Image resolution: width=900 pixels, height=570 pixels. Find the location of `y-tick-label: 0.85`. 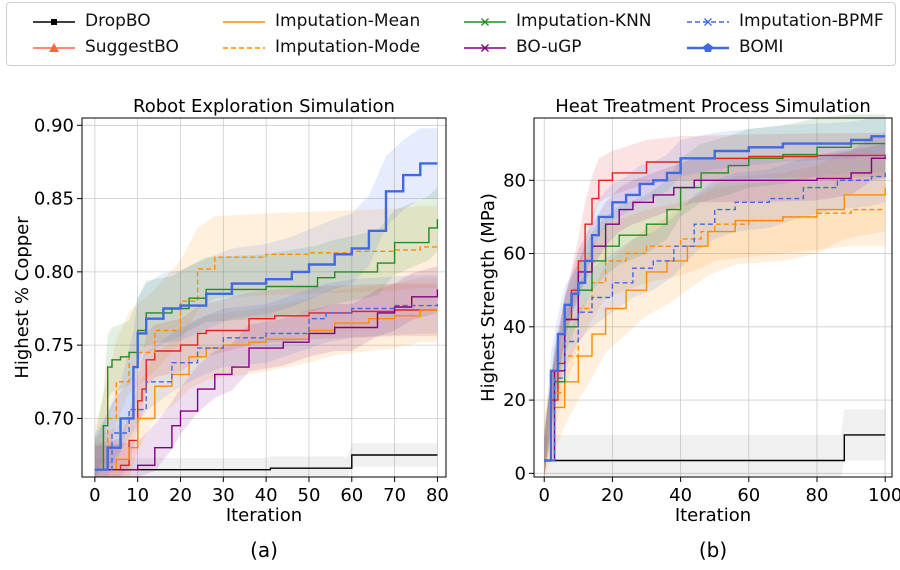

y-tick-label: 0.85 is located at coordinates (54, 199).